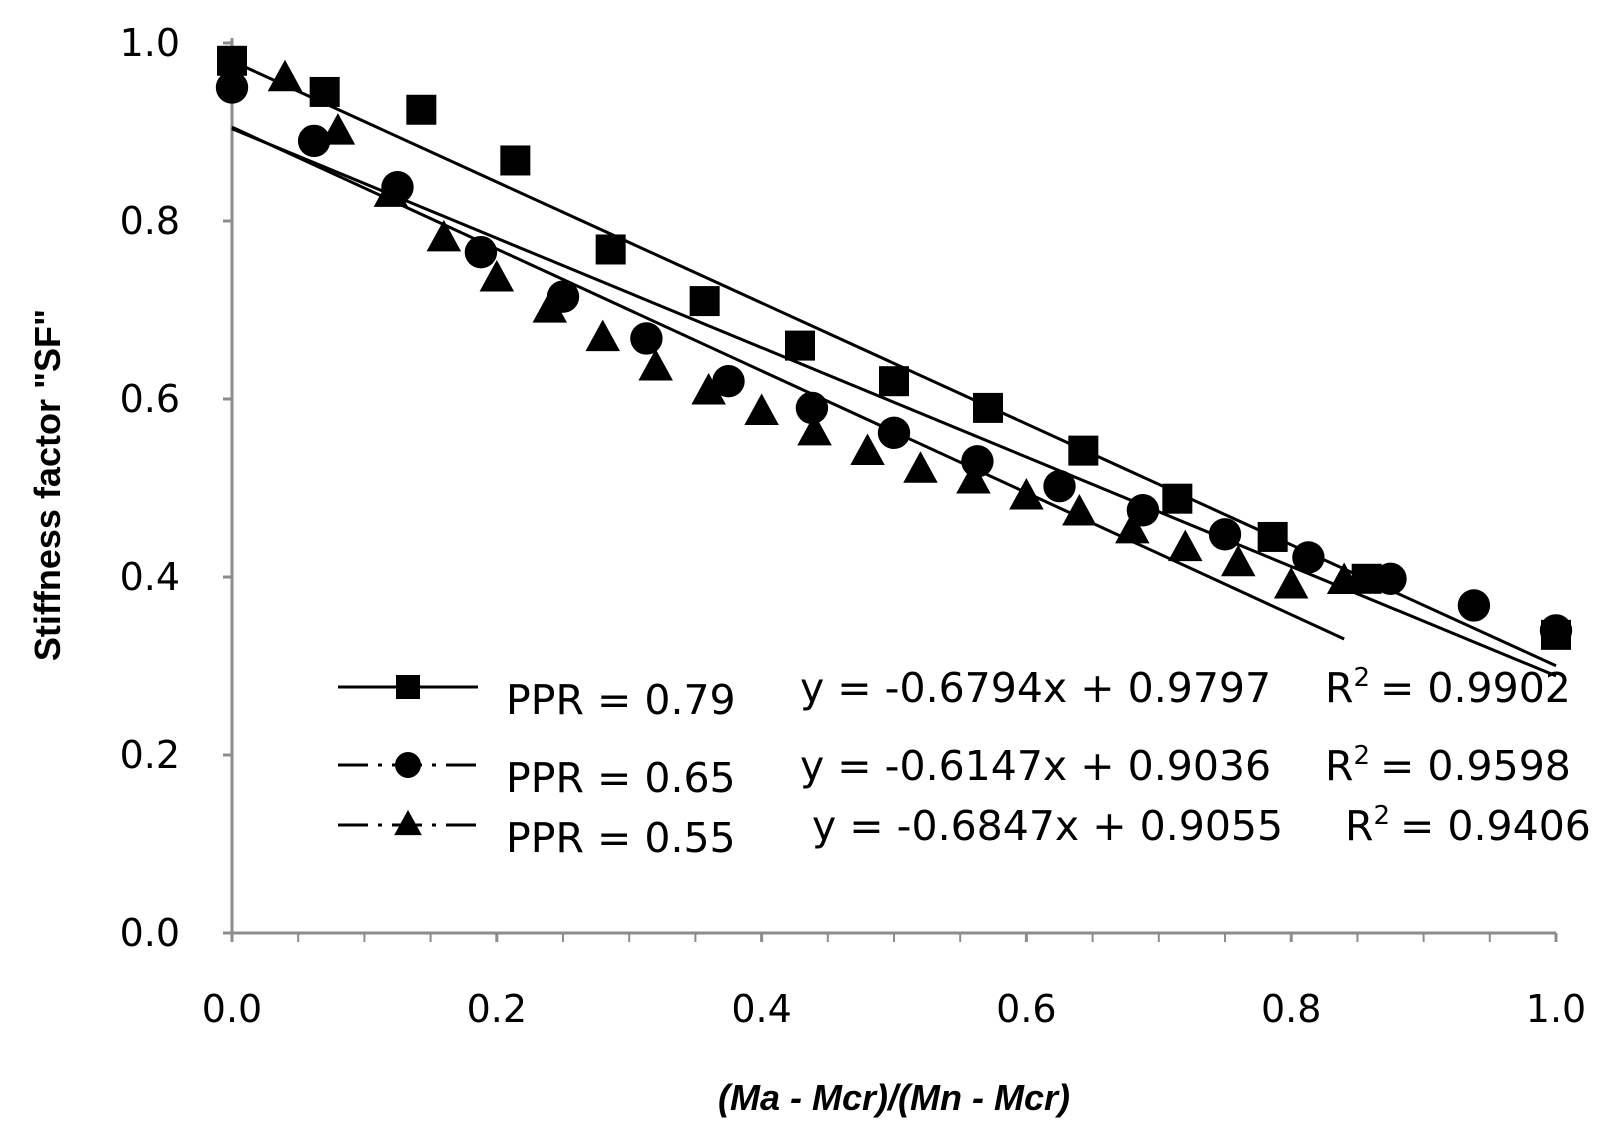 The width and height of the screenshot is (1606, 1146). I want to click on trendline-equation: y = -0.6147x + 0.9036, so click(1035, 766).